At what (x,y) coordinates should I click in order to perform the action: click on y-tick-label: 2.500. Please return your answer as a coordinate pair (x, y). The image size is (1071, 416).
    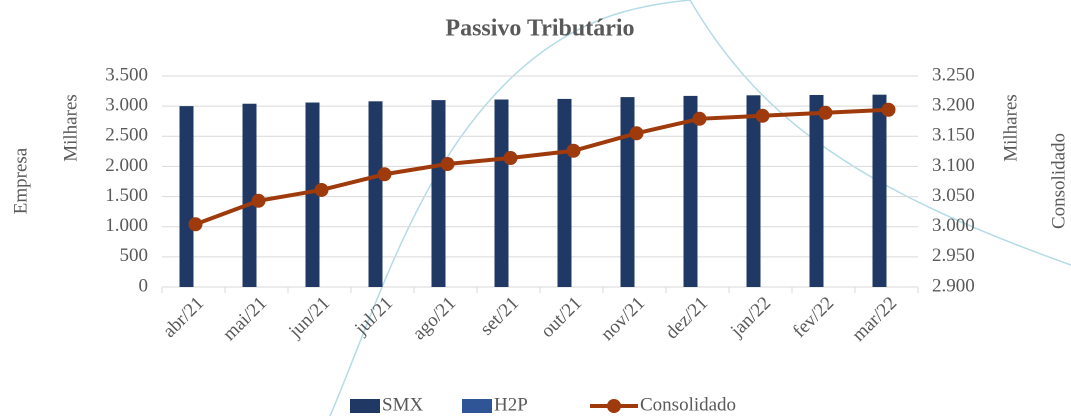
    Looking at the image, I should click on (126, 135).